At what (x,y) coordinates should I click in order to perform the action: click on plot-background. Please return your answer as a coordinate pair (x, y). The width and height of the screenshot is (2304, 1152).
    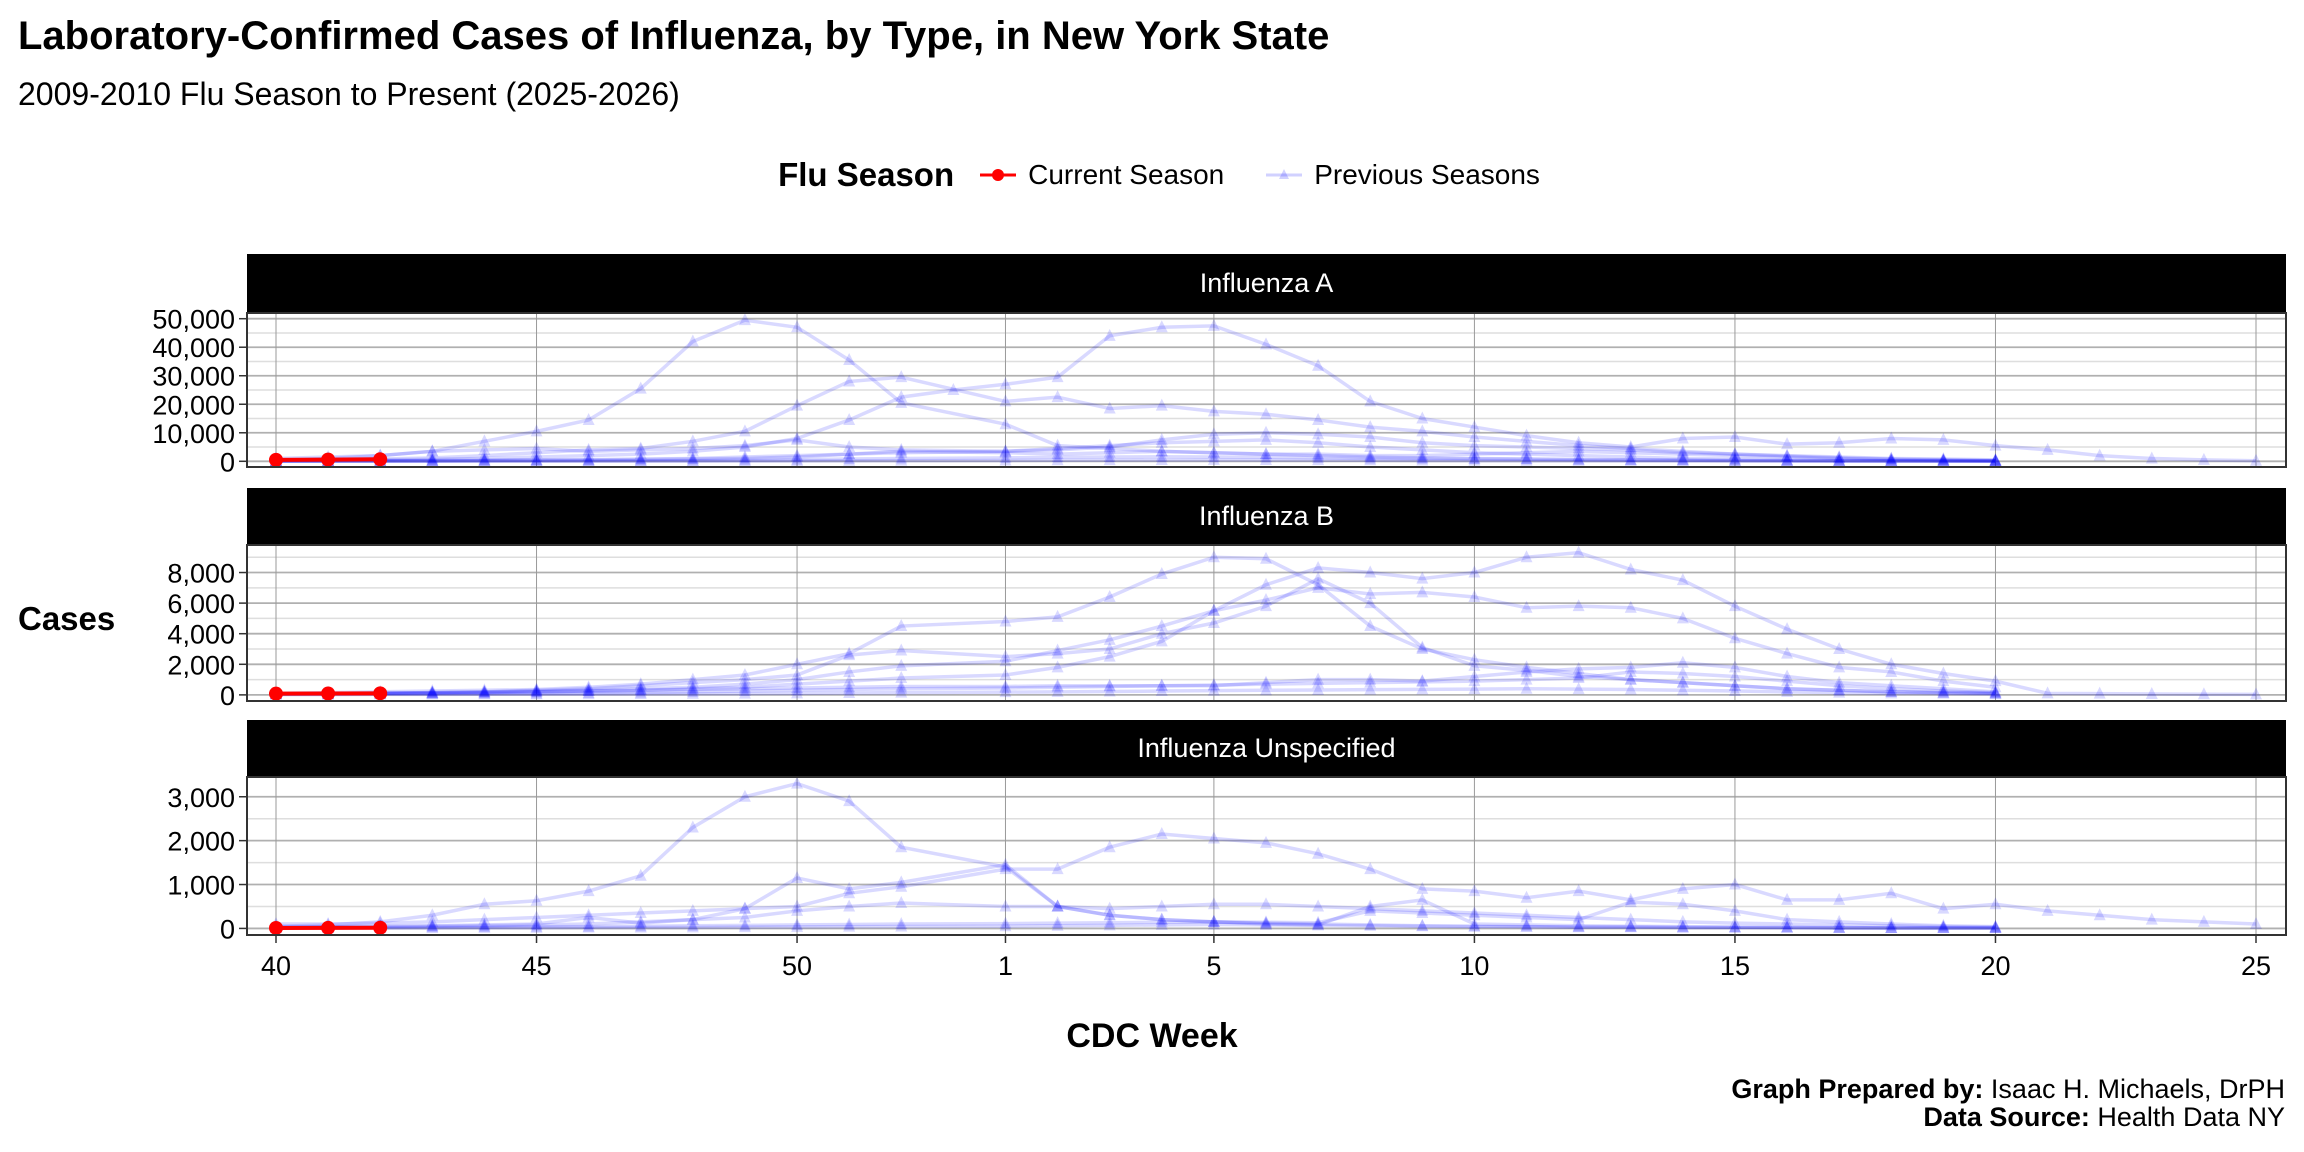
    Looking at the image, I should click on (1266, 856).